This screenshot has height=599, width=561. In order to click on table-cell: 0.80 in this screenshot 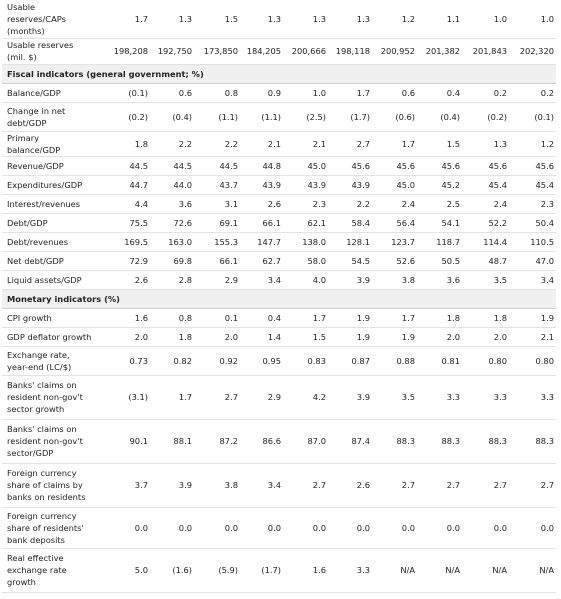, I will do `click(485, 361)`.